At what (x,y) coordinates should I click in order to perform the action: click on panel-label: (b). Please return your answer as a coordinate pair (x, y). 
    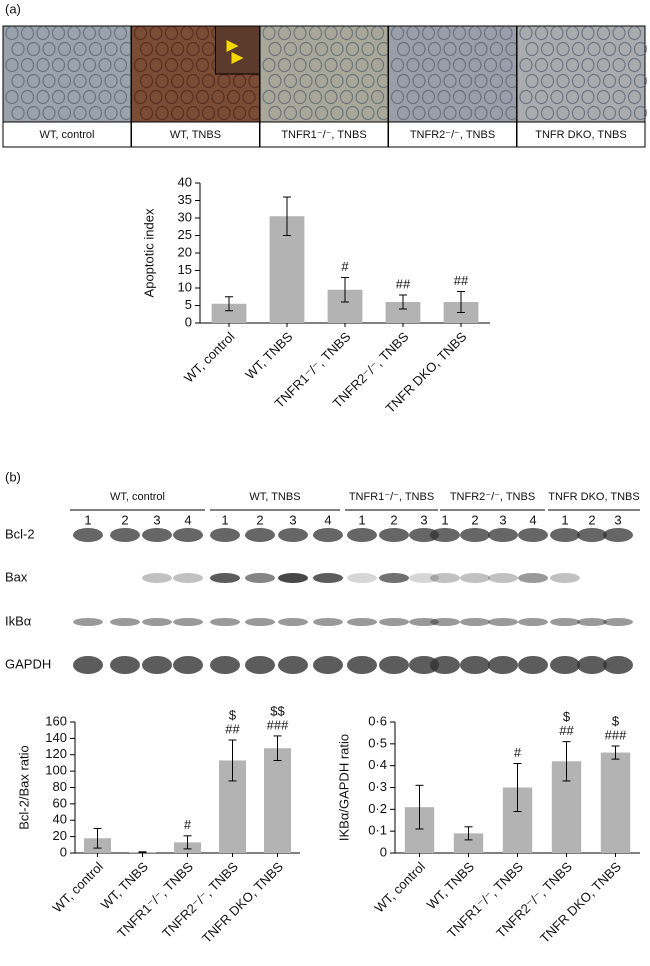
    Looking at the image, I should click on (13, 476).